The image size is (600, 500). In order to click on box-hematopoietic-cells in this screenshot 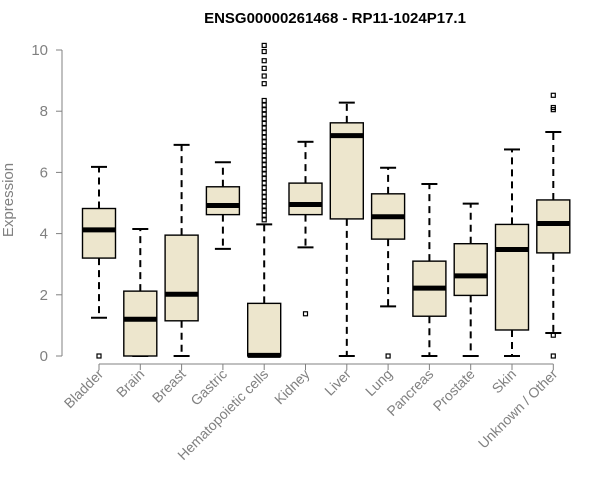, I will do `click(264, 200)`.